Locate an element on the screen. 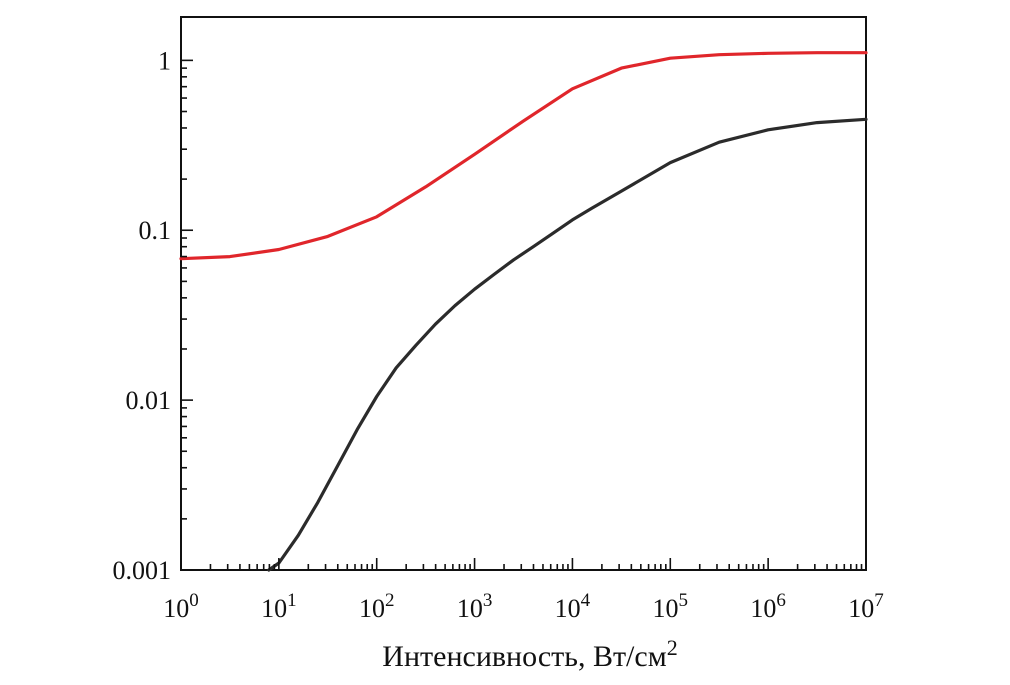 The width and height of the screenshot is (1010, 685). x-tick-label: 10² is located at coordinates (377, 606).